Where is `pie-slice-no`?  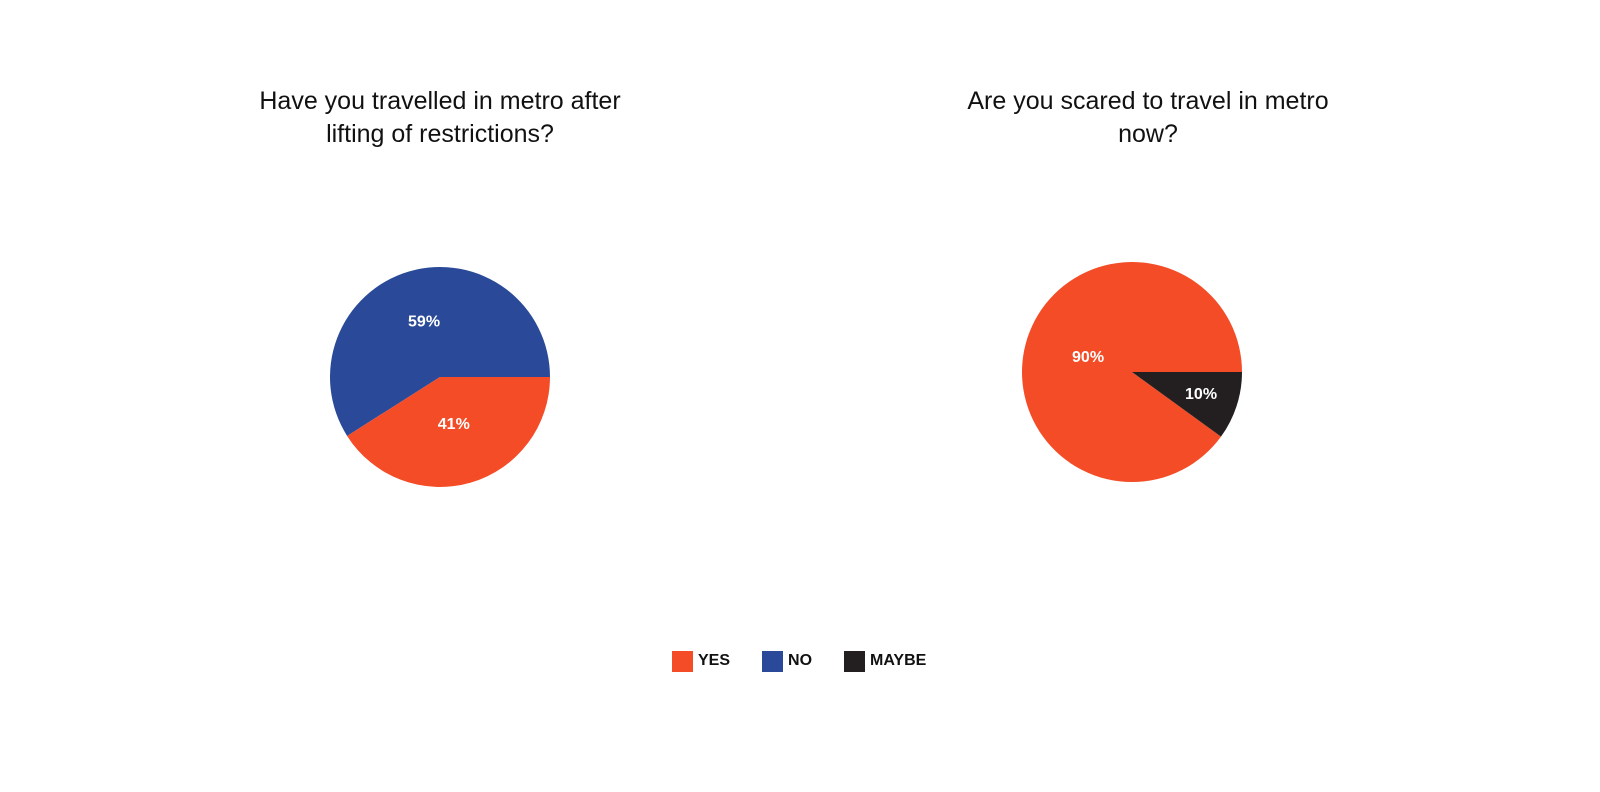
pie-slice-no is located at coordinates (439, 351).